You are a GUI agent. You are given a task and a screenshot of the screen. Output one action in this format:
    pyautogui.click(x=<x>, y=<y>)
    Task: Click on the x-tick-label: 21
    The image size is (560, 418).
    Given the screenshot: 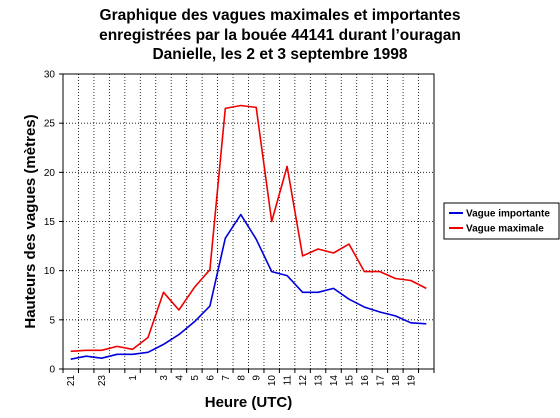 What is the action you would take?
    pyautogui.click(x=71, y=381)
    